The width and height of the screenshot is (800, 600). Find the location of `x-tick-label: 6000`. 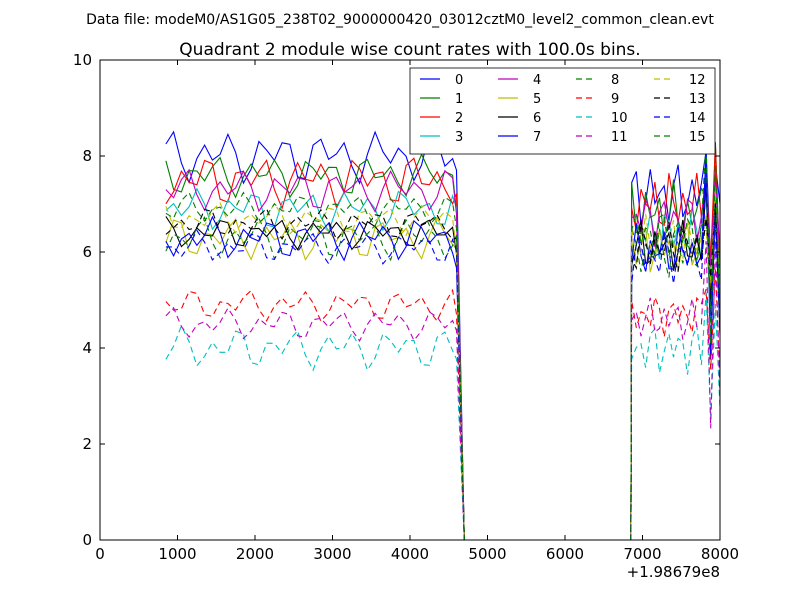

x-tick-label: 6000 is located at coordinates (565, 554).